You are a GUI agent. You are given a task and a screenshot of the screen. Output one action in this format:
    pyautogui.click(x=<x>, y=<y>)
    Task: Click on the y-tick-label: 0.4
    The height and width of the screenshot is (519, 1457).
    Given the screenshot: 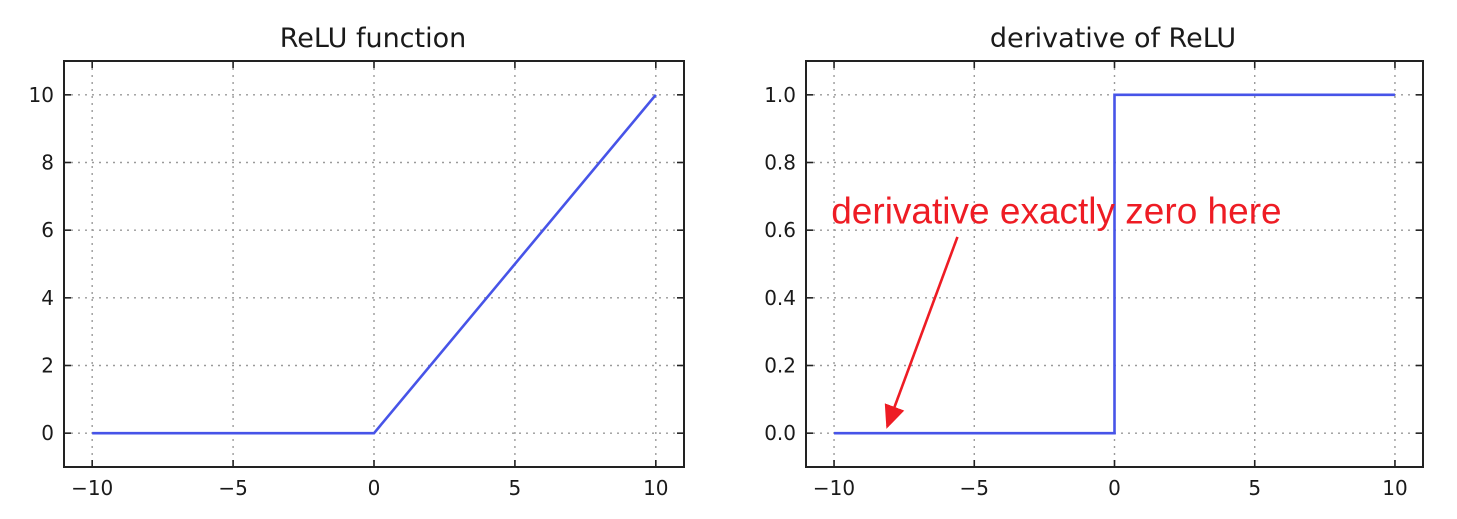 What is the action you would take?
    pyautogui.click(x=780, y=298)
    